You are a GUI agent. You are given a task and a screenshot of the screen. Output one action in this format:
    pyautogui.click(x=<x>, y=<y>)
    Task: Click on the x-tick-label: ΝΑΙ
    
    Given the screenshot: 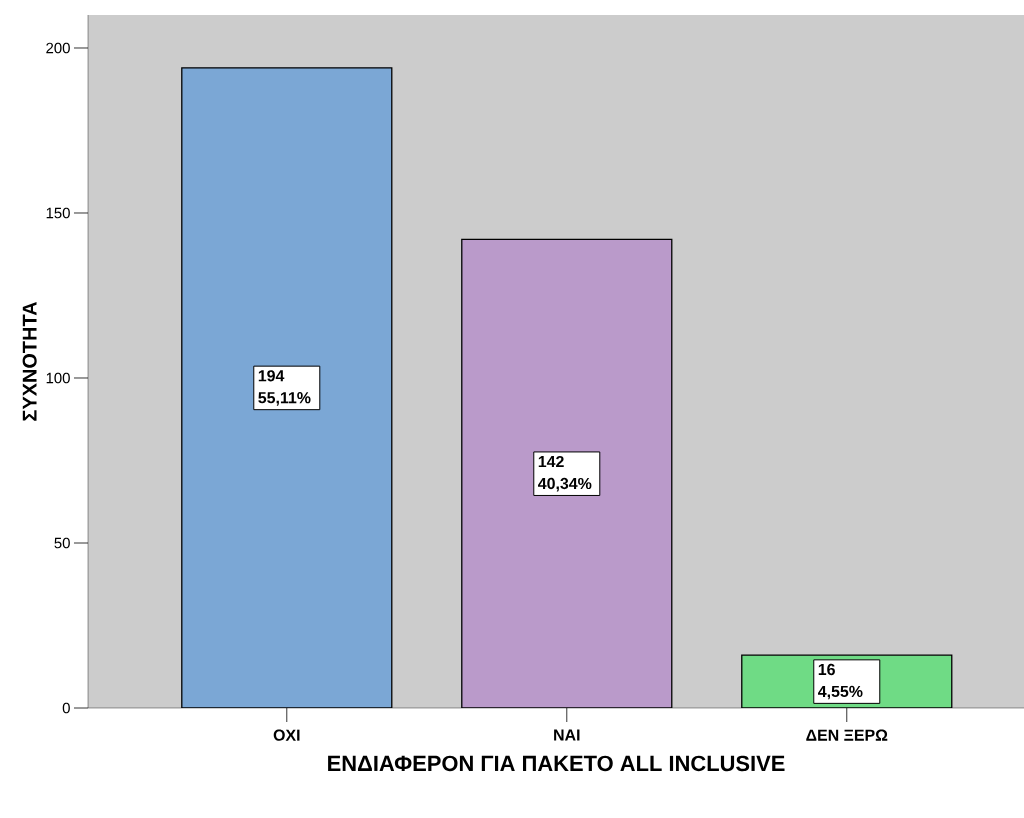 What is the action you would take?
    pyautogui.click(x=567, y=735)
    